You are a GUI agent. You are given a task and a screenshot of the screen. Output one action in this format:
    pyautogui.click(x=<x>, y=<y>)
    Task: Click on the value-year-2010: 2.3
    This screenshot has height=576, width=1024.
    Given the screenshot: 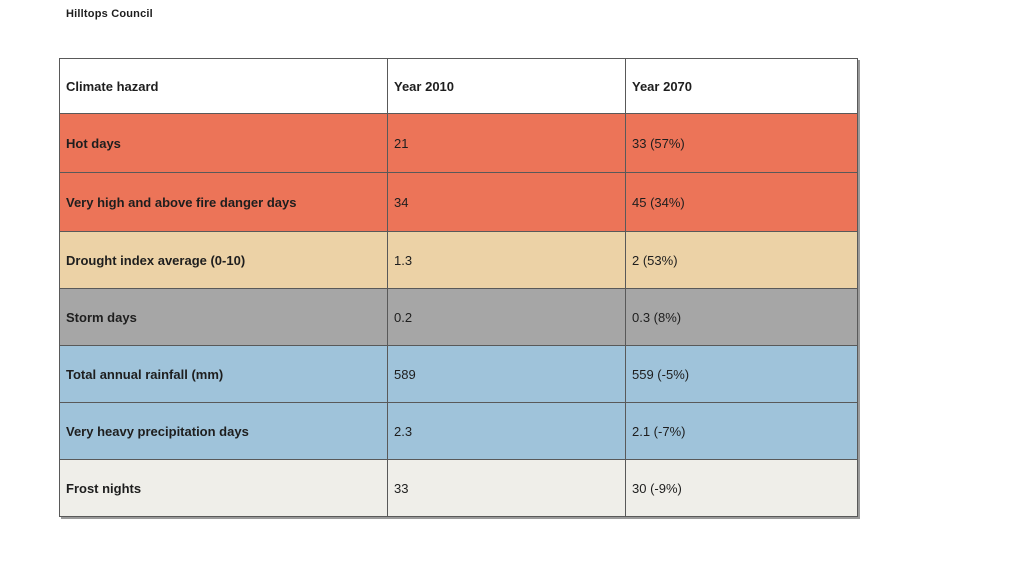 What is the action you would take?
    pyautogui.click(x=506, y=431)
    